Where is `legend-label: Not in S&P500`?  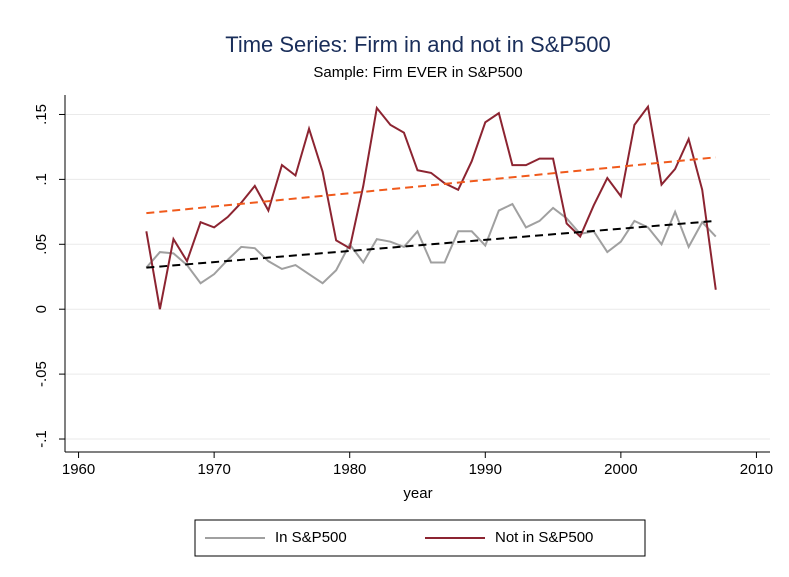 legend-label: Not in S&P500 is located at coordinates (544, 537).